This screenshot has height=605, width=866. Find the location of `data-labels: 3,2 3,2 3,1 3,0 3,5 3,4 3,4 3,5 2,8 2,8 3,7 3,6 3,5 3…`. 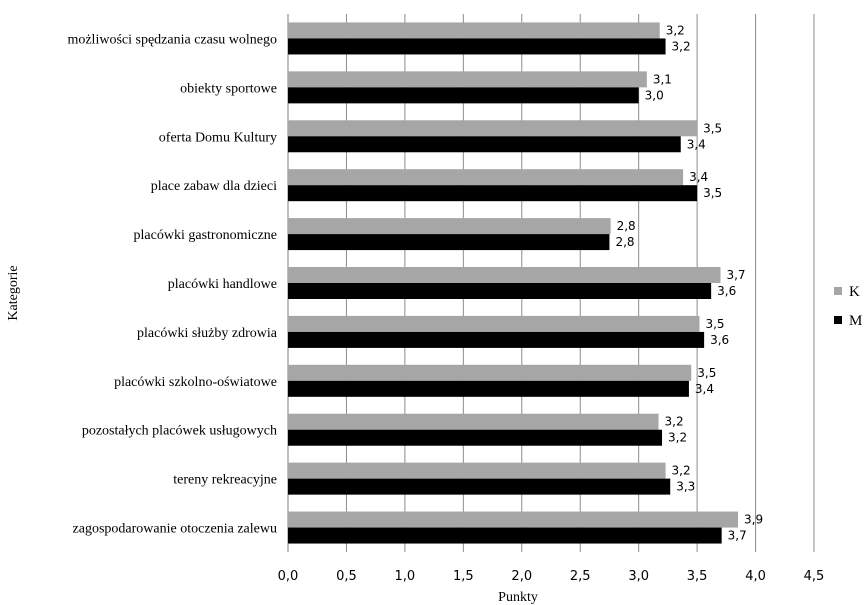

data-labels: 3,2 3,2 3,1 3,0 3,5 3,4 3,4 3,5 2,8 2,8 3,7 3,6 3,5 3… is located at coordinates (689, 282).